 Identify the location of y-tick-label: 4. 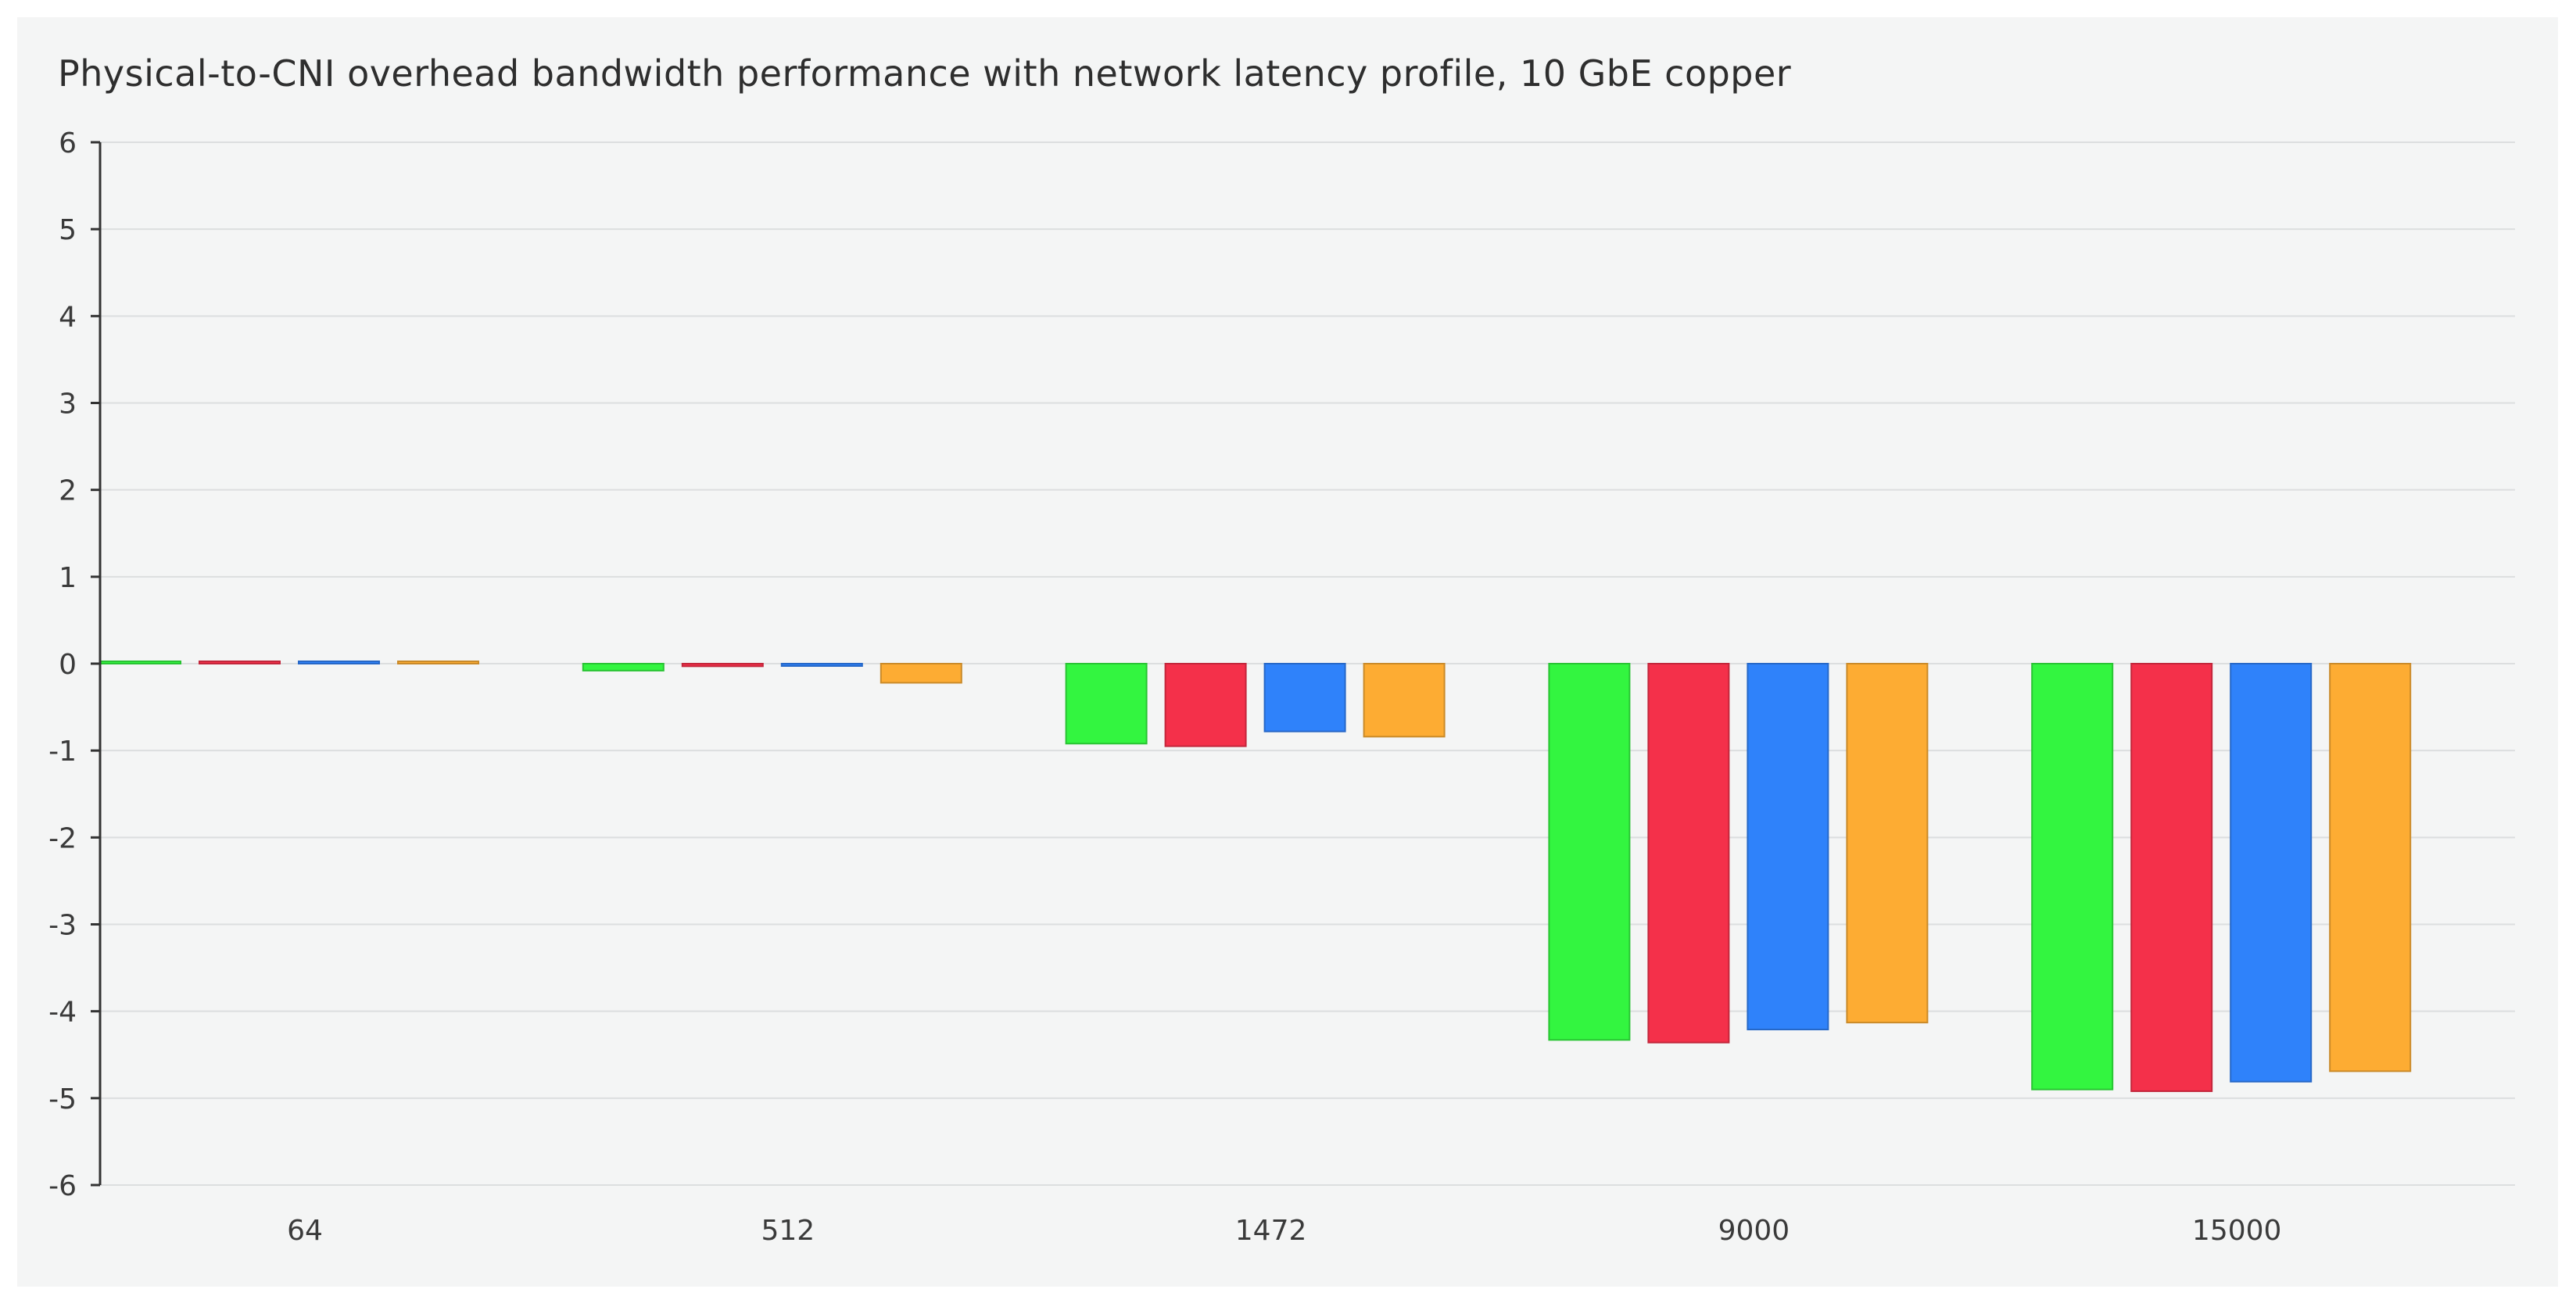
(68, 317).